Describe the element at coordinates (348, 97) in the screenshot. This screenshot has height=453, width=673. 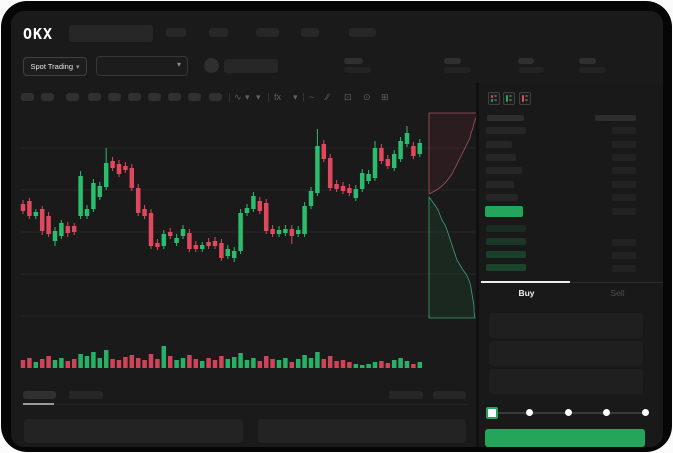
I see `camera-icon: ⊡` at that location.